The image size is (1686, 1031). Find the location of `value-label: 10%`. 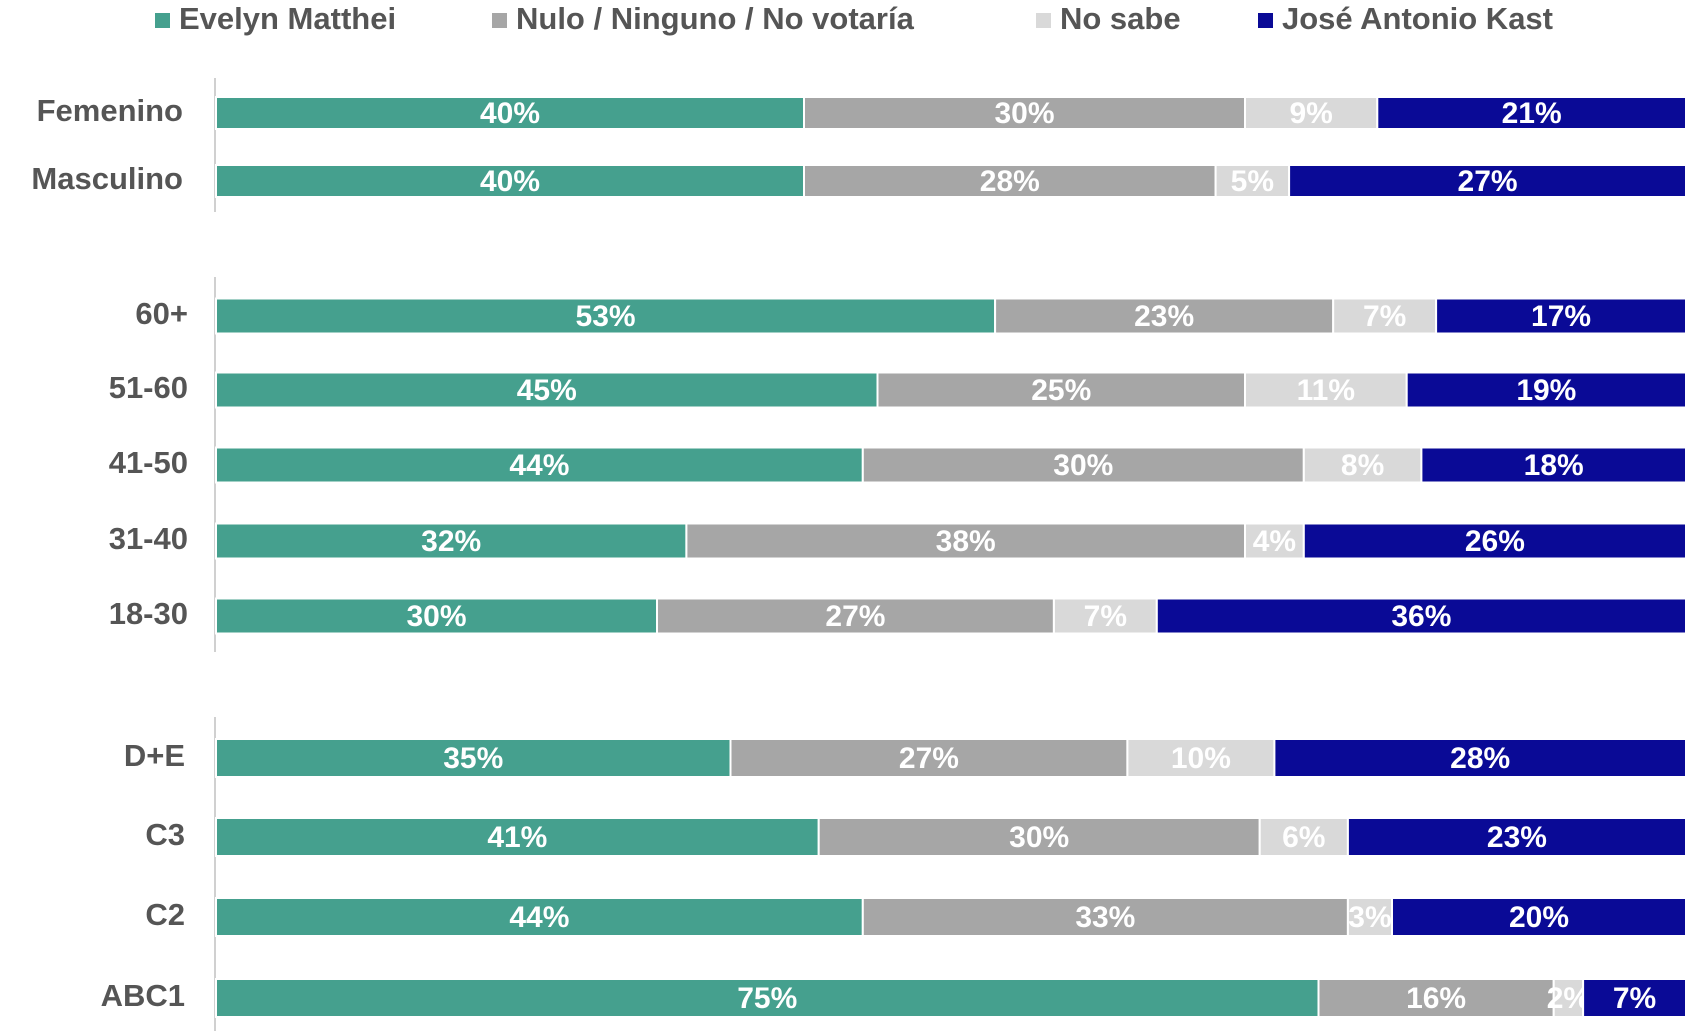

value-label: 10% is located at coordinates (1201, 758).